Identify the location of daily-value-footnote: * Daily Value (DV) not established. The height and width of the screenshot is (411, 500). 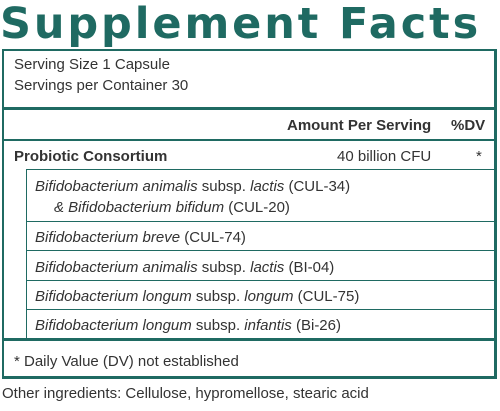
(126, 361).